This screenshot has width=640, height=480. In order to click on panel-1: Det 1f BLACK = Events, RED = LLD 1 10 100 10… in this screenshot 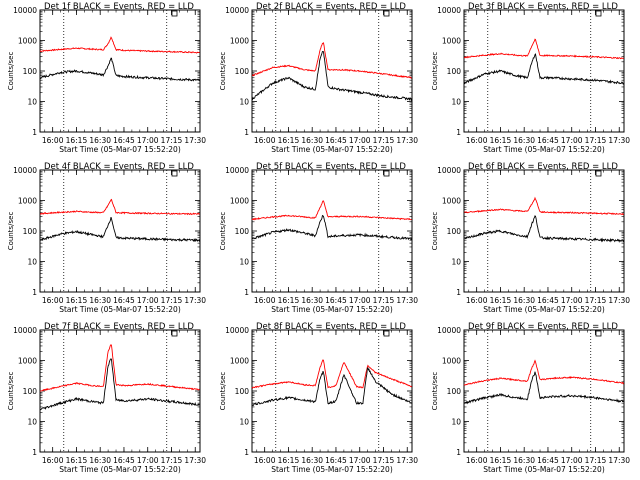, I will do `click(106, 78)`.